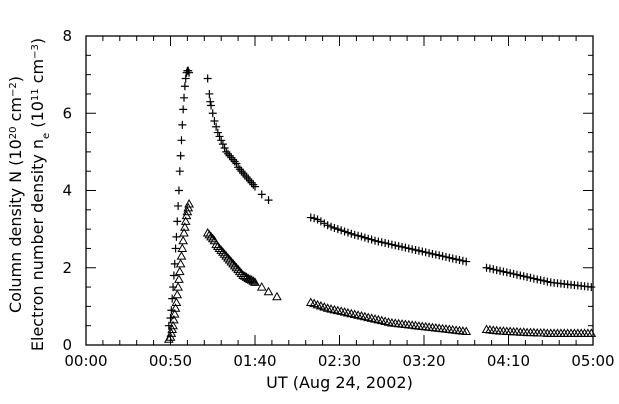 The width and height of the screenshot is (619, 404). Describe the element at coordinates (254, 361) in the screenshot. I see `x-tick-label: 01:40` at that location.